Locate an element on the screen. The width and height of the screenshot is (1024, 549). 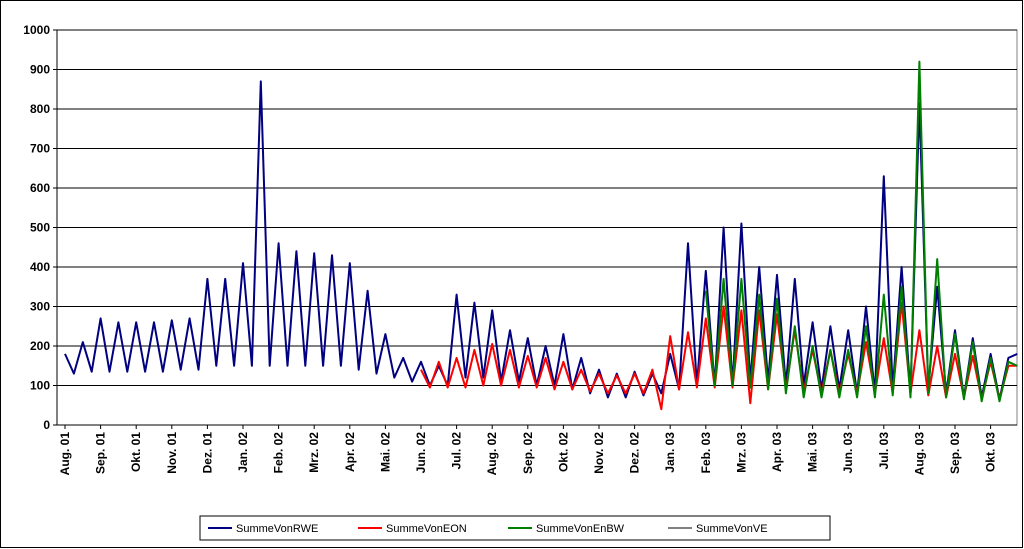
legend-label: SummeVonEnBW is located at coordinates (580, 529).